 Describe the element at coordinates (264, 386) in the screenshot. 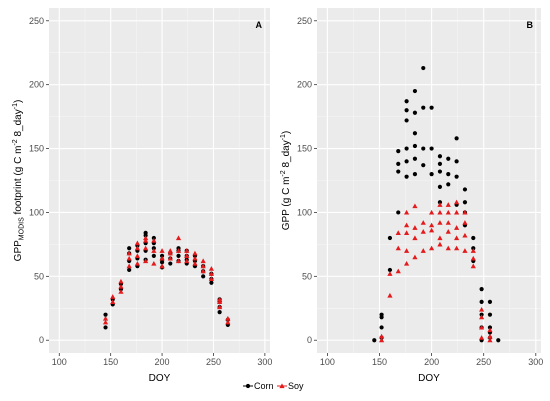

I see `legend-label: Corn` at that location.